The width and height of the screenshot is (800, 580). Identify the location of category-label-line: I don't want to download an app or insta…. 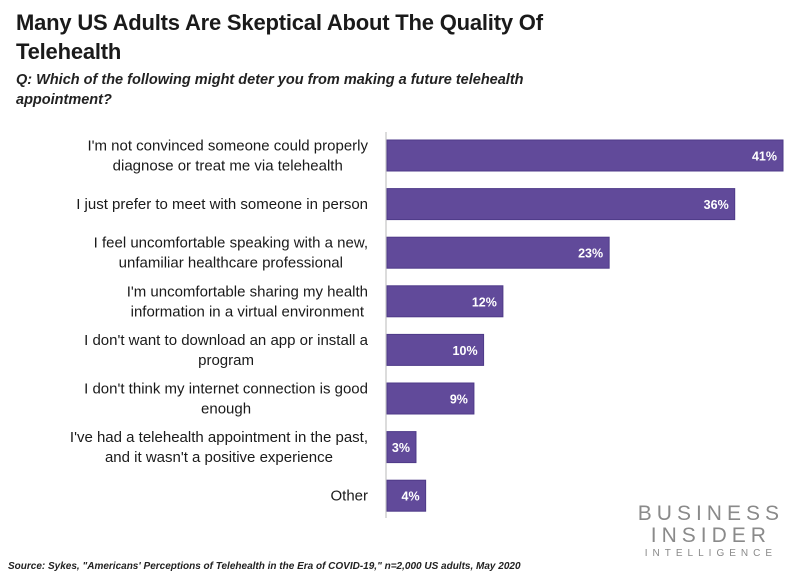
(226, 340).